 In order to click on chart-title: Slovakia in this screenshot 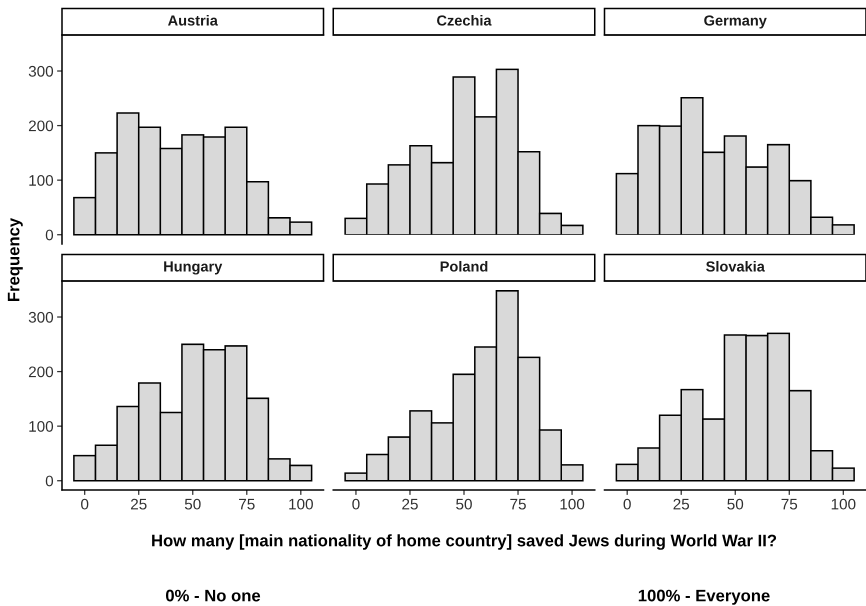, I will do `click(735, 266)`.